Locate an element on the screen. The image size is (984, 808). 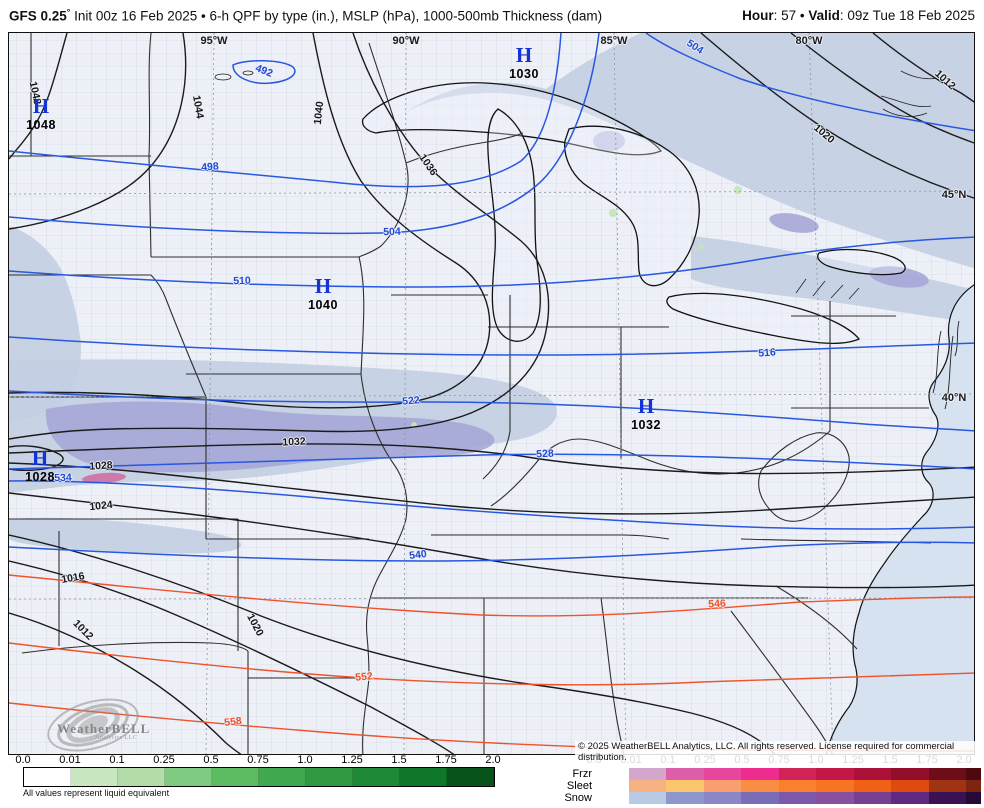
mslp-contour-label: 1044 is located at coordinates (198, 107).